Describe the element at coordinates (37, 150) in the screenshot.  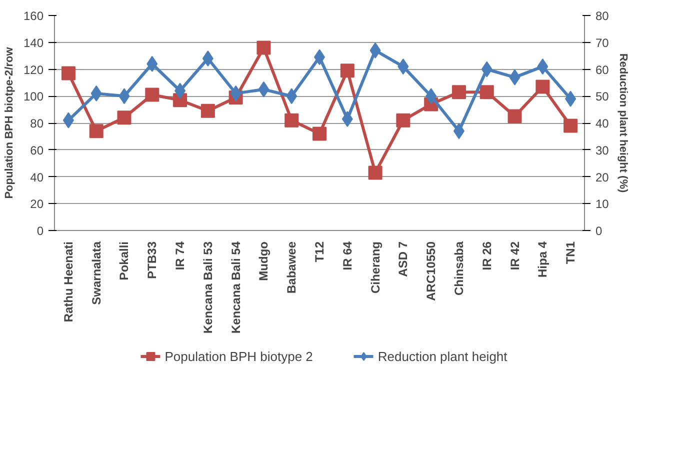
I see `y-tick-label: 60` at that location.